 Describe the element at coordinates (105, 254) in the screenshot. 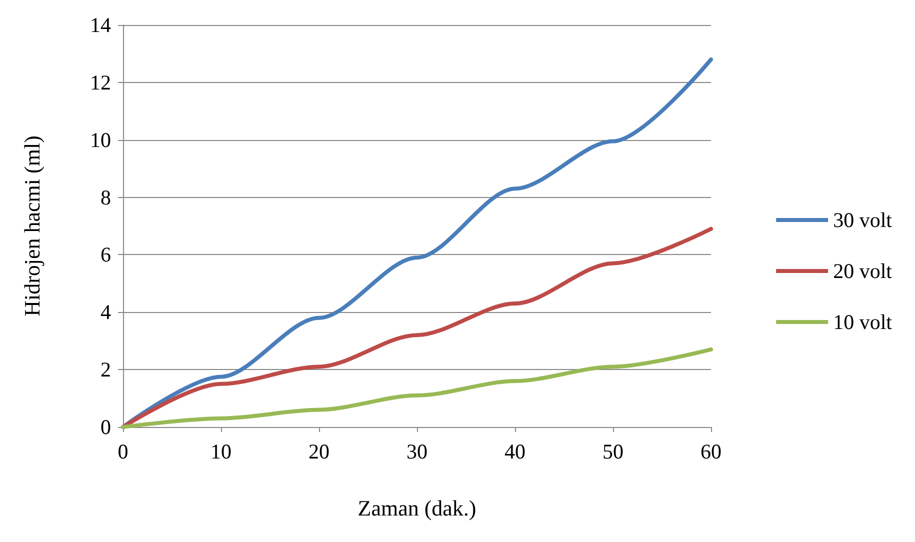

I see `y-tick-label: 6` at that location.